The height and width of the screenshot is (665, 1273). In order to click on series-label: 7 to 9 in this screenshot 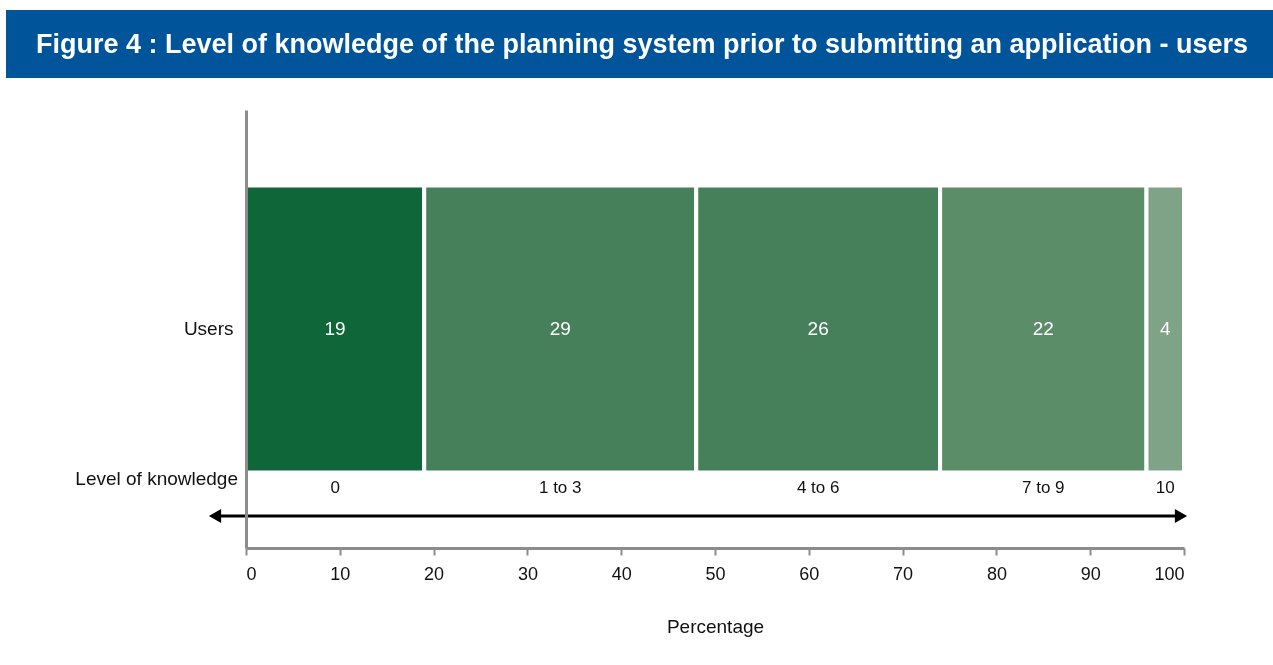, I will do `click(1043, 487)`.